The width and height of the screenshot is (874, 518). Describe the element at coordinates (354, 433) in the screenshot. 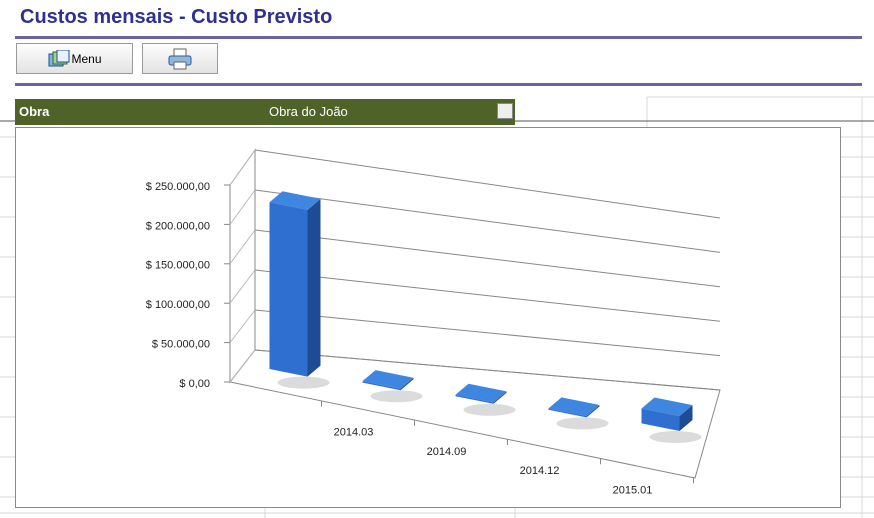

I see `x-tick-label: 2014.03` at that location.